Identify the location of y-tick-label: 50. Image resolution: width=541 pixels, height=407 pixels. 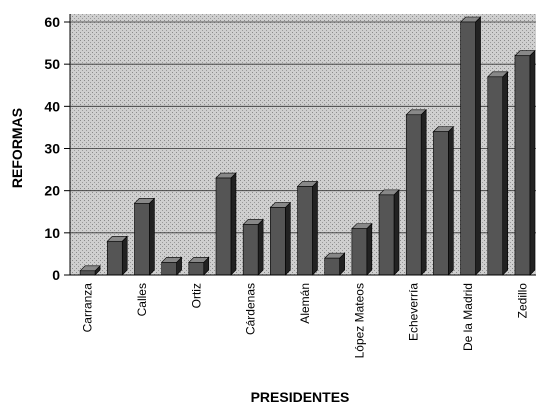
(52, 64).